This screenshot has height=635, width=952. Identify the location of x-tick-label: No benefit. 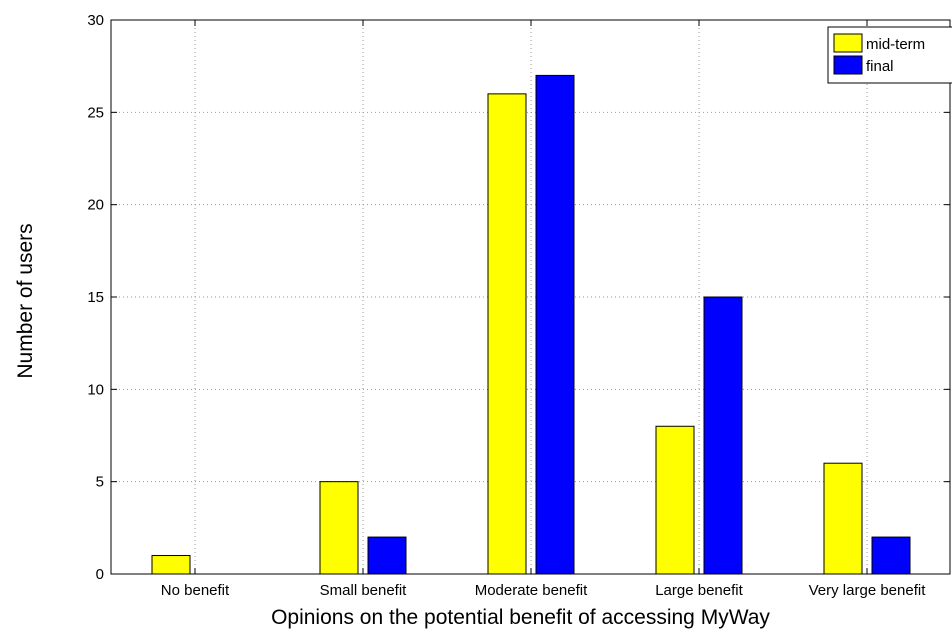
(195, 590).